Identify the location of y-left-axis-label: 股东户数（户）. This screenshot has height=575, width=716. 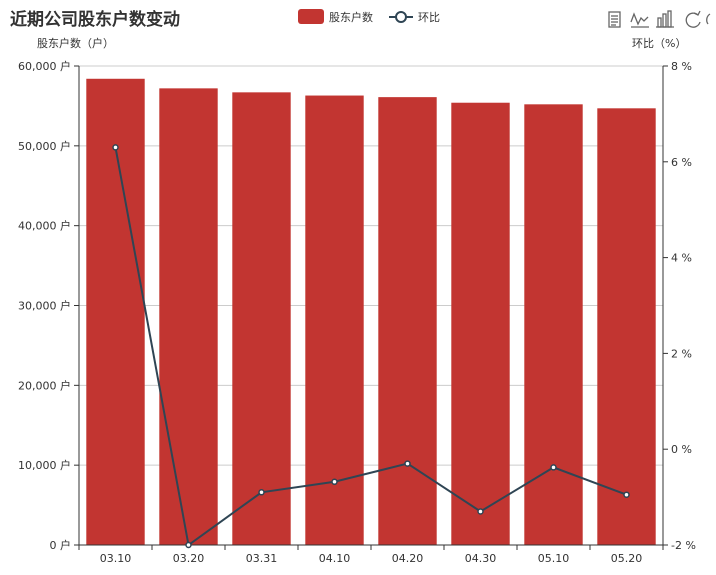
(75, 43).